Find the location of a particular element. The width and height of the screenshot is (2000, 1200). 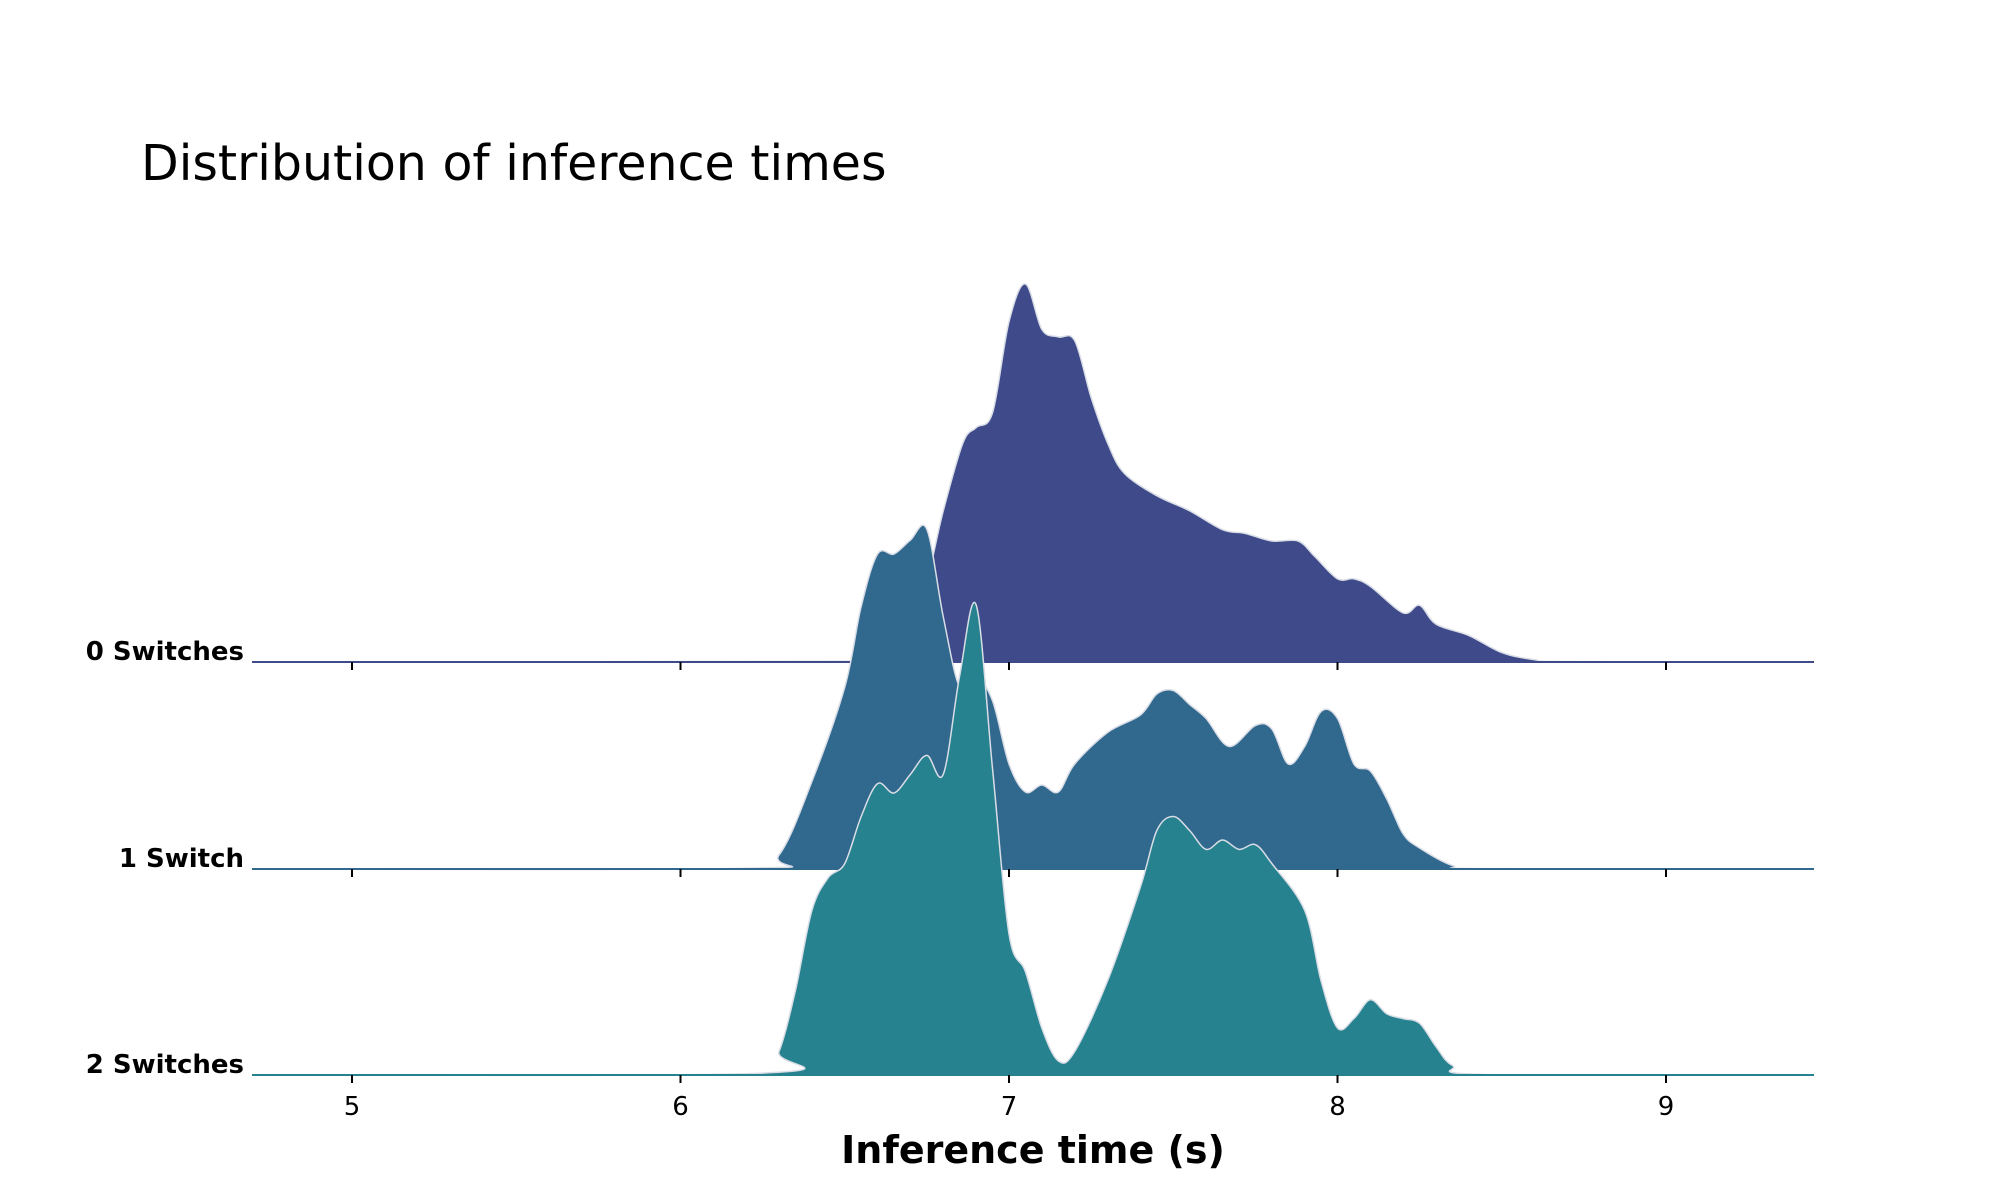

chart-title: Distribution of inference times is located at coordinates (513, 163).